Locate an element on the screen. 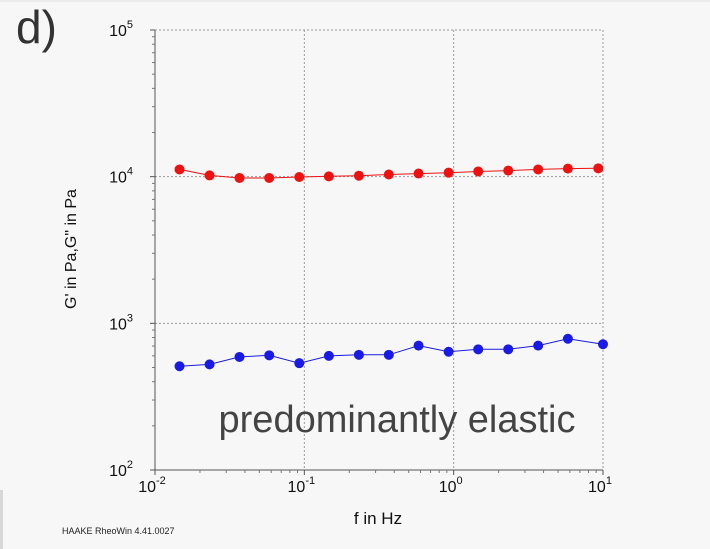 The image size is (710, 549). panel-label: d) is located at coordinates (36, 27).